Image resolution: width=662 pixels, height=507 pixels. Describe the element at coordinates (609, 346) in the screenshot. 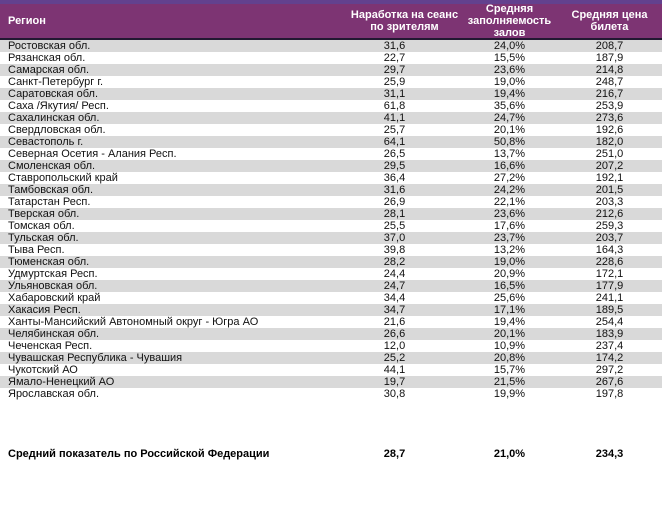

I see `price-value: 237,4` at that location.